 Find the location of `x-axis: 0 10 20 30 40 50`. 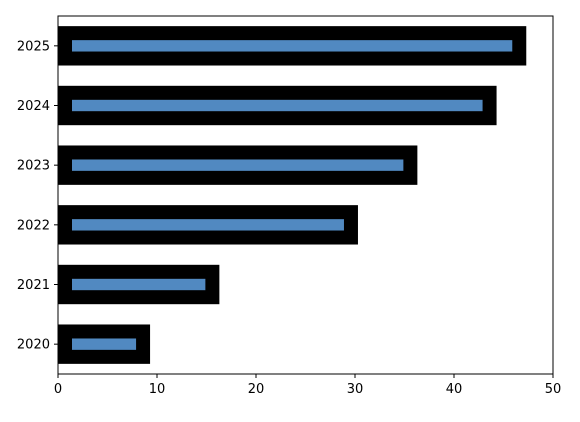

x-axis: 0 10 20 30 40 50 is located at coordinates (307, 385).